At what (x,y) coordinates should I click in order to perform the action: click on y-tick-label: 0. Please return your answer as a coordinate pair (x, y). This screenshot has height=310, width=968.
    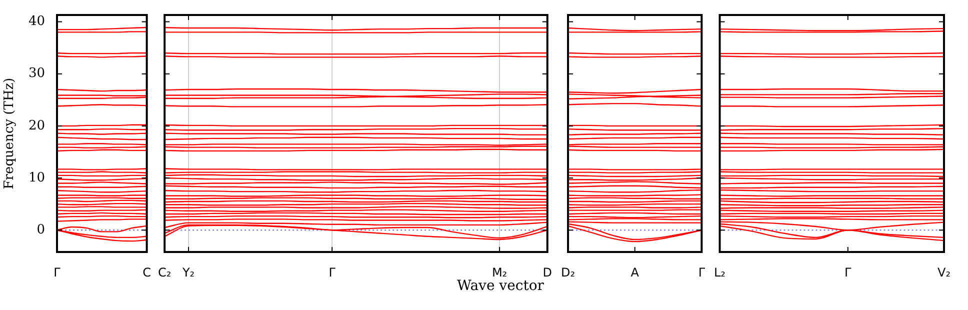
    Looking at the image, I should click on (40, 230).